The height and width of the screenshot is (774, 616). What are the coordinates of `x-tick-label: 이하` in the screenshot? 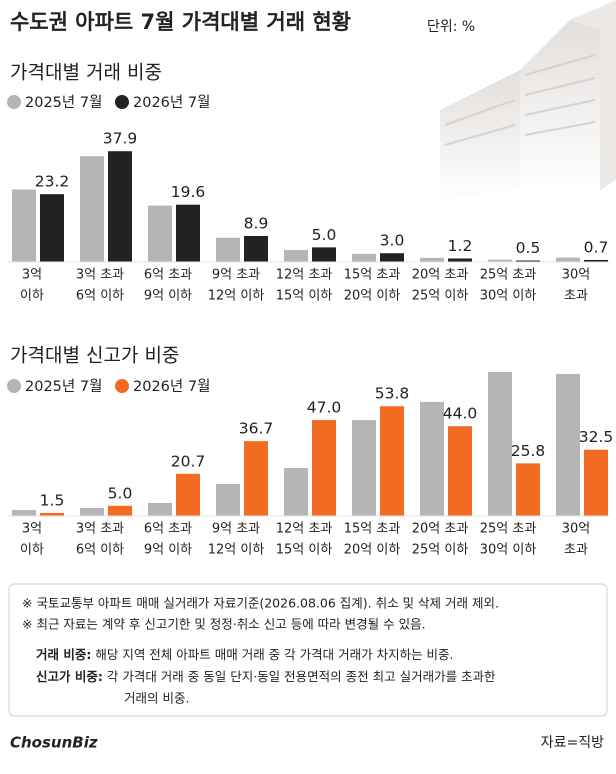 It's located at (32, 296).